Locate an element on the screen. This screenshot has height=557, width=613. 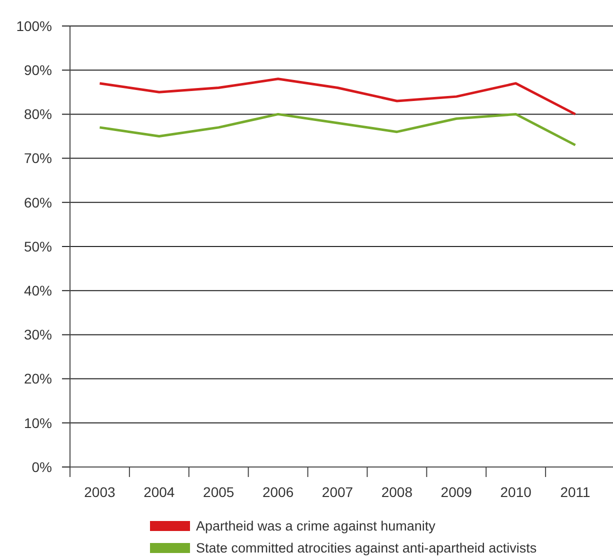
x-tick-label: 2005 is located at coordinates (218, 492).